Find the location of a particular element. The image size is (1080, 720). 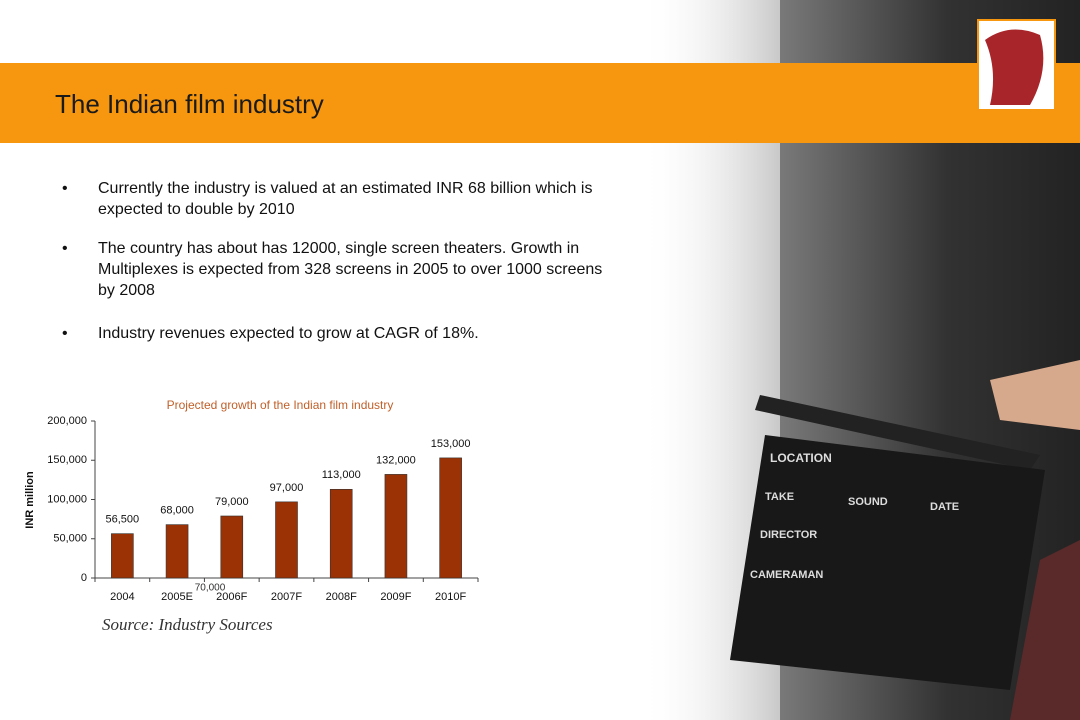

value-label: 68,000 is located at coordinates (177, 511).